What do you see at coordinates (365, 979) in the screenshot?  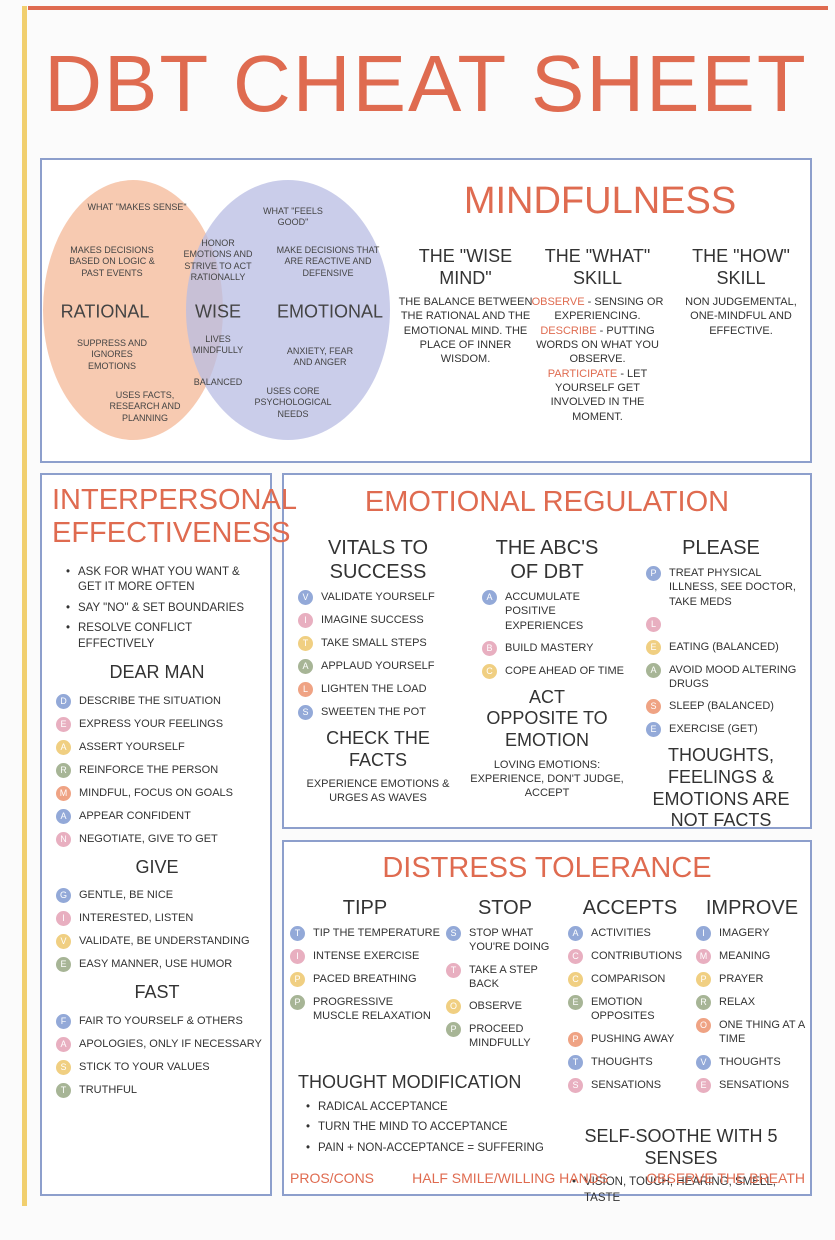 I see `list-item: P PACED BREATHING` at bounding box center [365, 979].